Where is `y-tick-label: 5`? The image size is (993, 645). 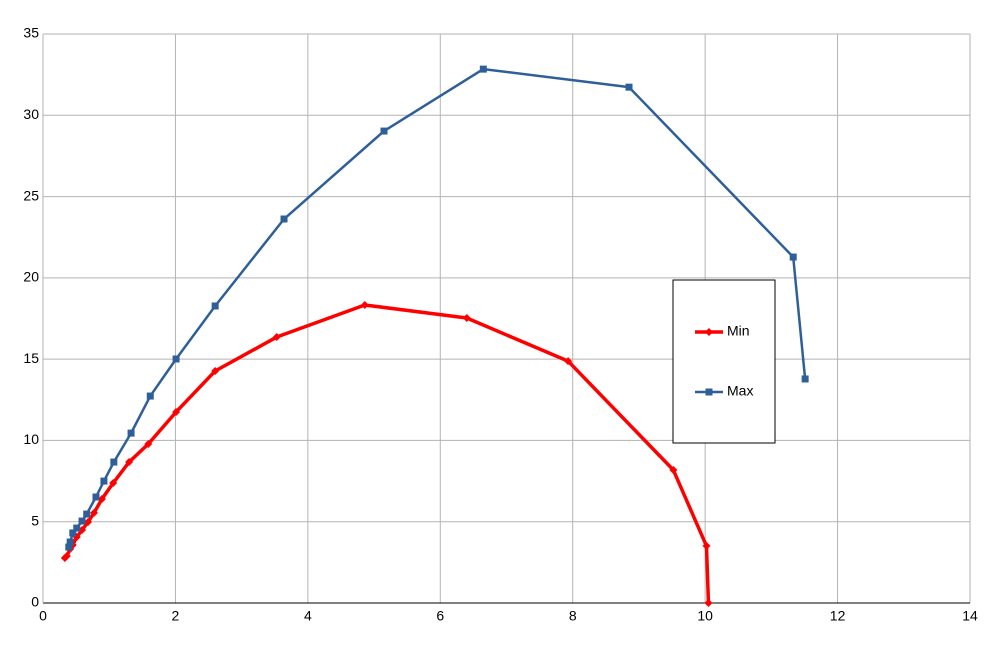
y-tick-label: 5 is located at coordinates (35, 520).